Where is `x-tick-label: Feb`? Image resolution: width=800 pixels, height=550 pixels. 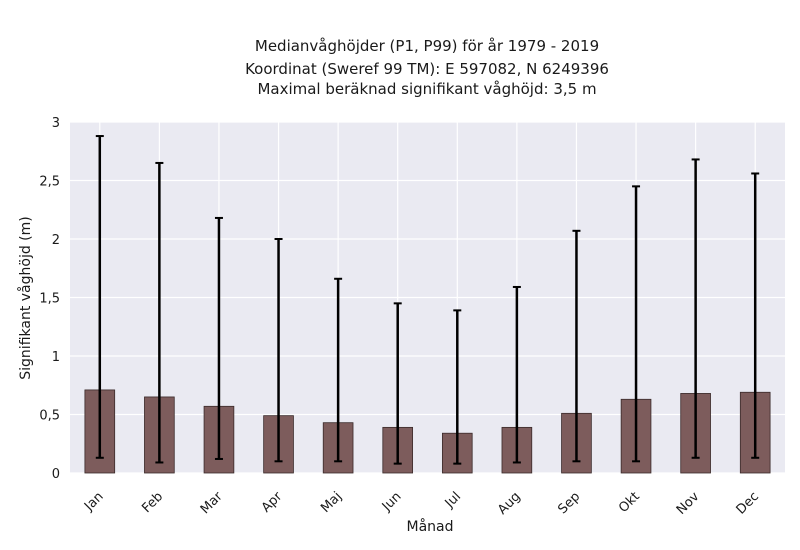 x-tick-label: Feb is located at coordinates (152, 502).